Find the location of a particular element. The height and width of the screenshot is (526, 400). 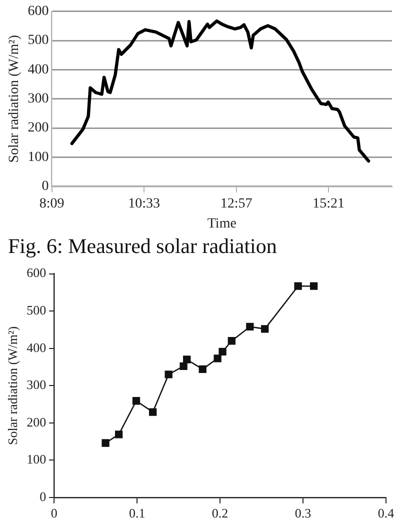

caption: Fig. 6: Measured solar radiation is located at coordinates (142, 246).